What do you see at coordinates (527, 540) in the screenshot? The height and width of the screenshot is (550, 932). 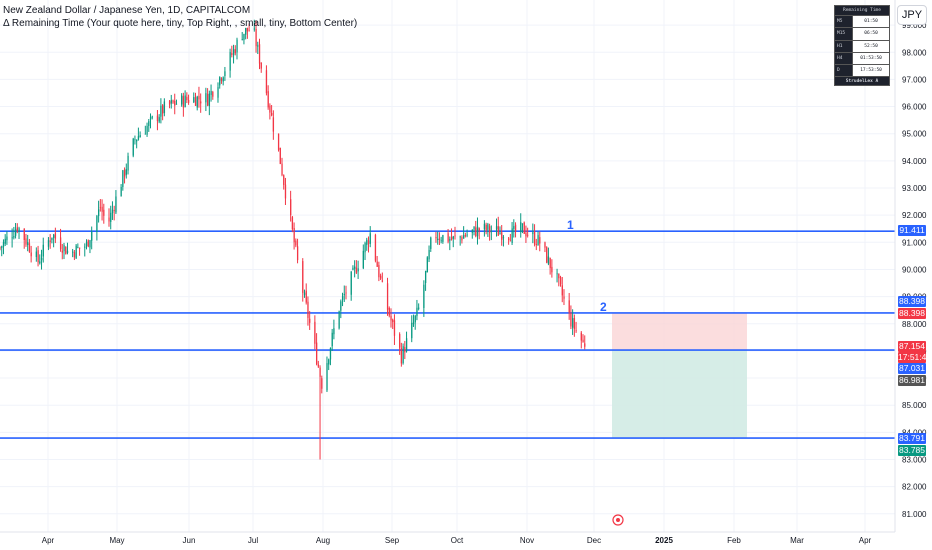 I see `x-tick-label: Nov` at bounding box center [527, 540].